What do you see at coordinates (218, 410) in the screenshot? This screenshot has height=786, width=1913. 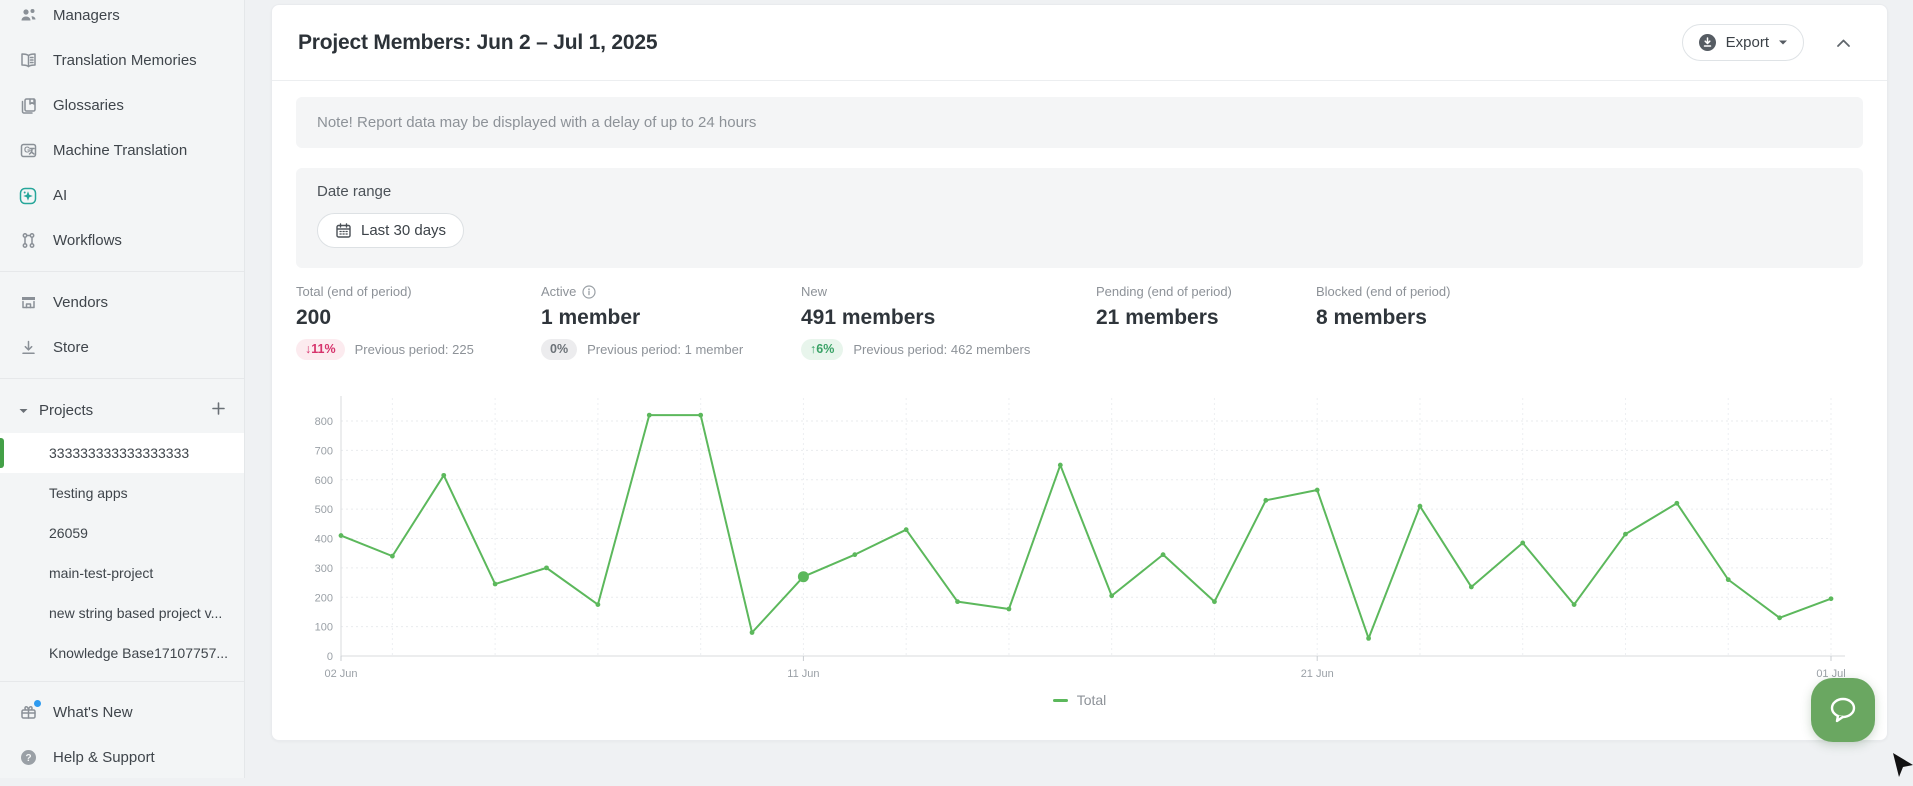 I see `plus-icon` at bounding box center [218, 410].